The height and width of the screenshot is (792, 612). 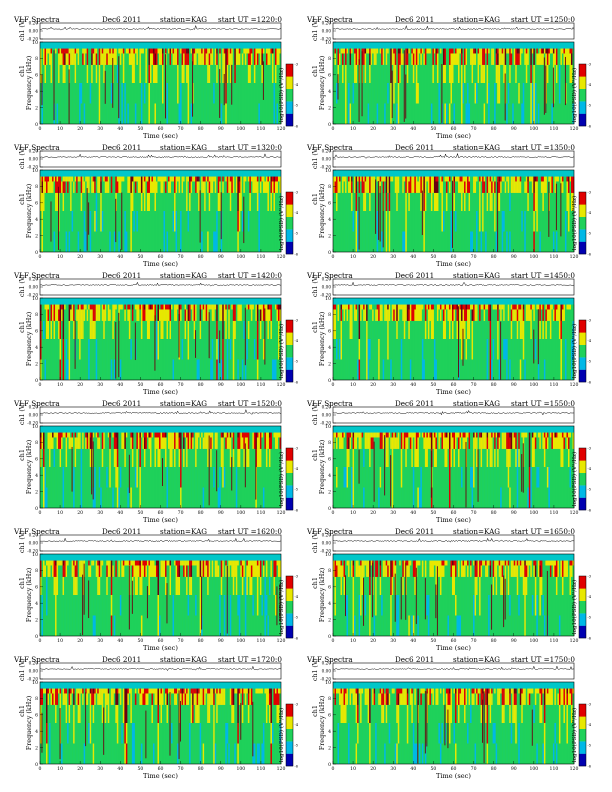 I want to click on signal-tick-label: 0.00, so click(x=34, y=31).